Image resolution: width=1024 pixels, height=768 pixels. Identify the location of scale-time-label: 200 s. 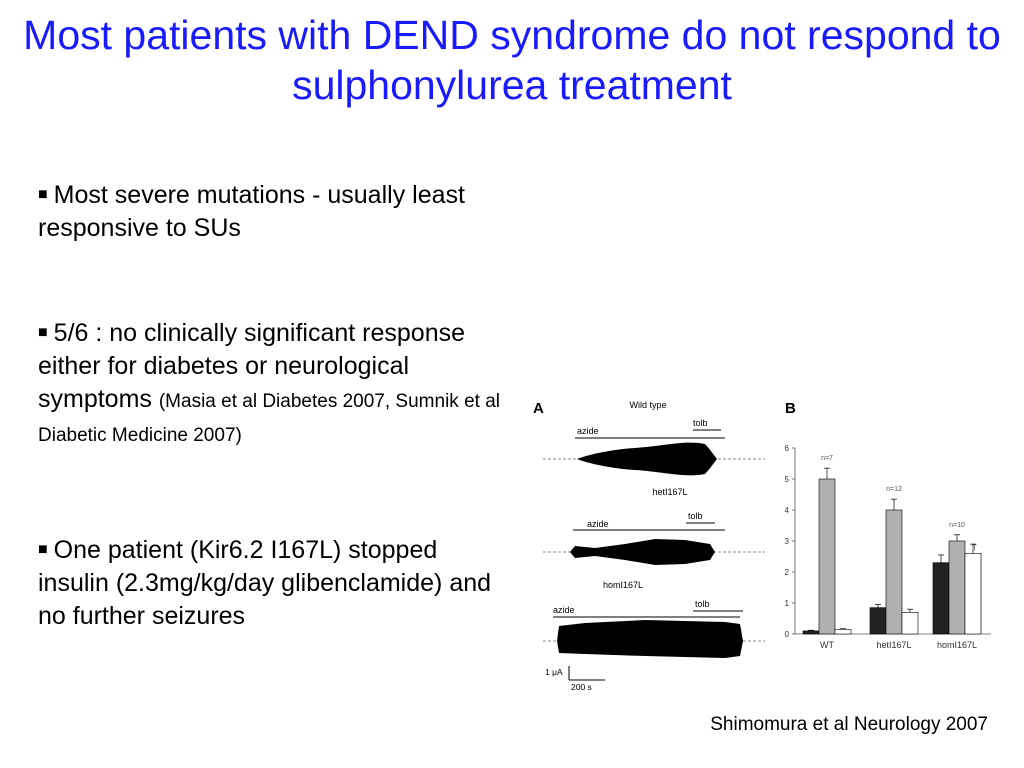
(581, 687).